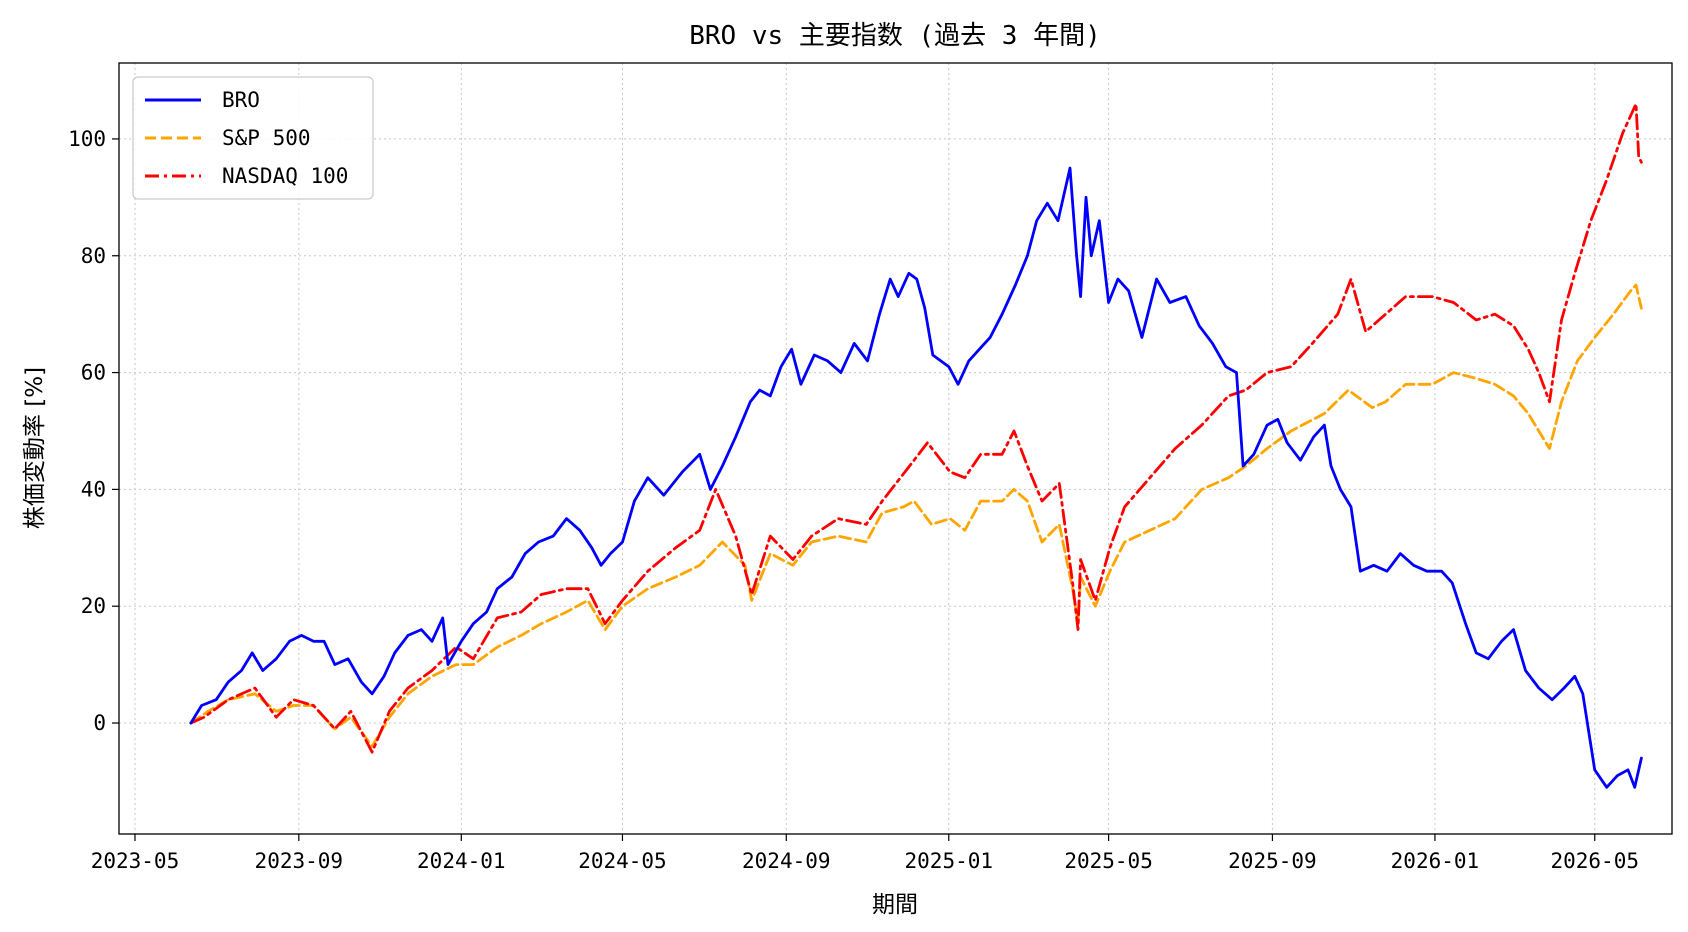 The height and width of the screenshot is (932, 1688). Describe the element at coordinates (461, 861) in the screenshot. I see `x-tick-label: 2024-01` at that location.